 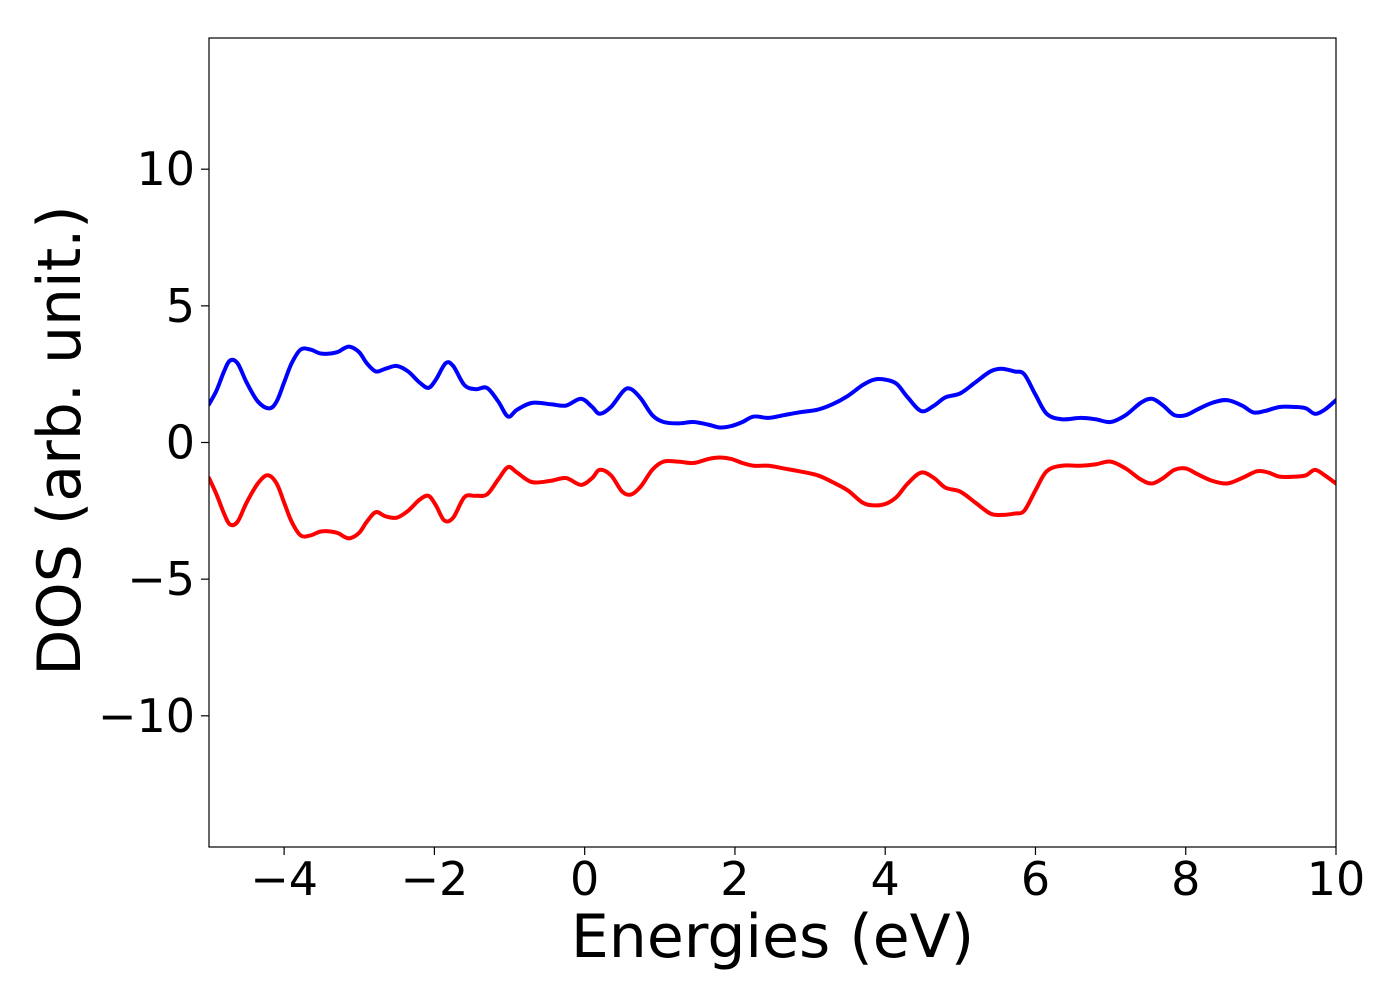 I want to click on y-tick-label: −10, so click(x=146, y=716).